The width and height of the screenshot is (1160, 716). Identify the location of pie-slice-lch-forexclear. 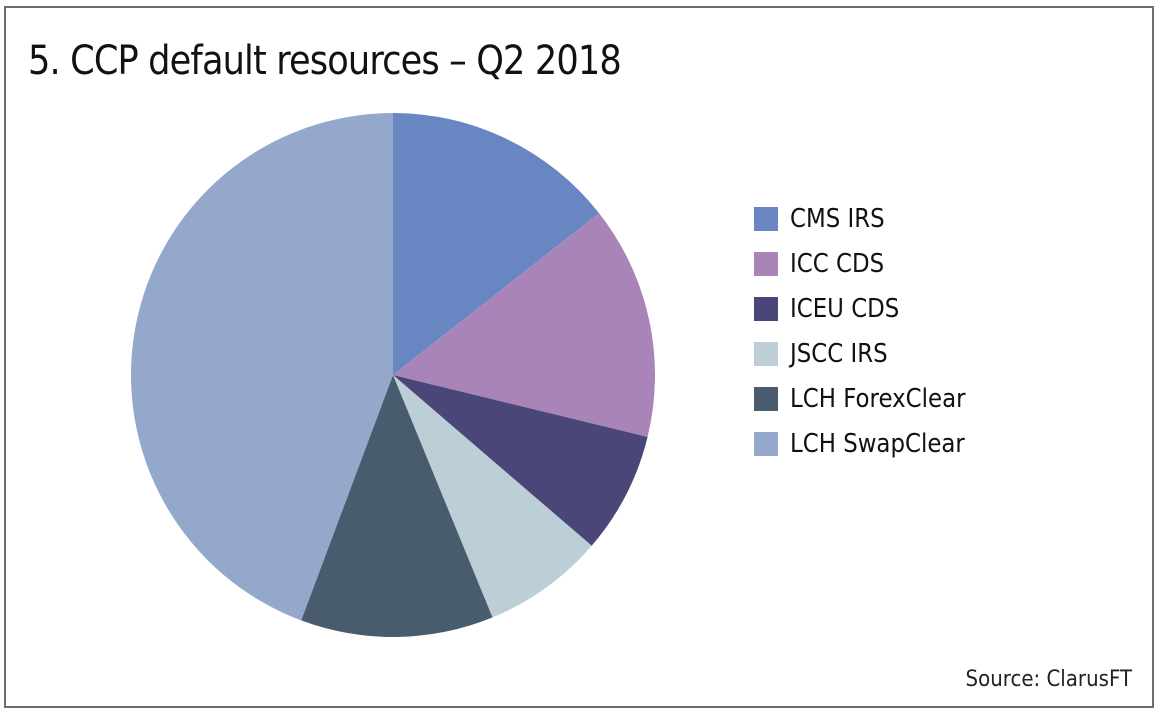
(397, 506).